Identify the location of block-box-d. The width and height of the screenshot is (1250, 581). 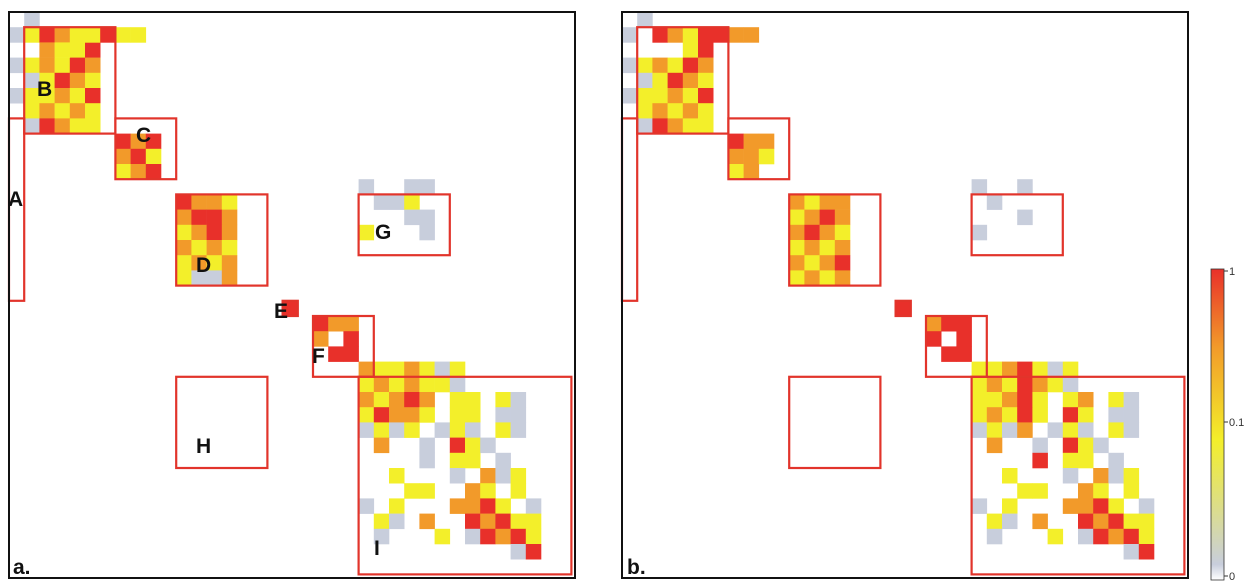
(835, 240).